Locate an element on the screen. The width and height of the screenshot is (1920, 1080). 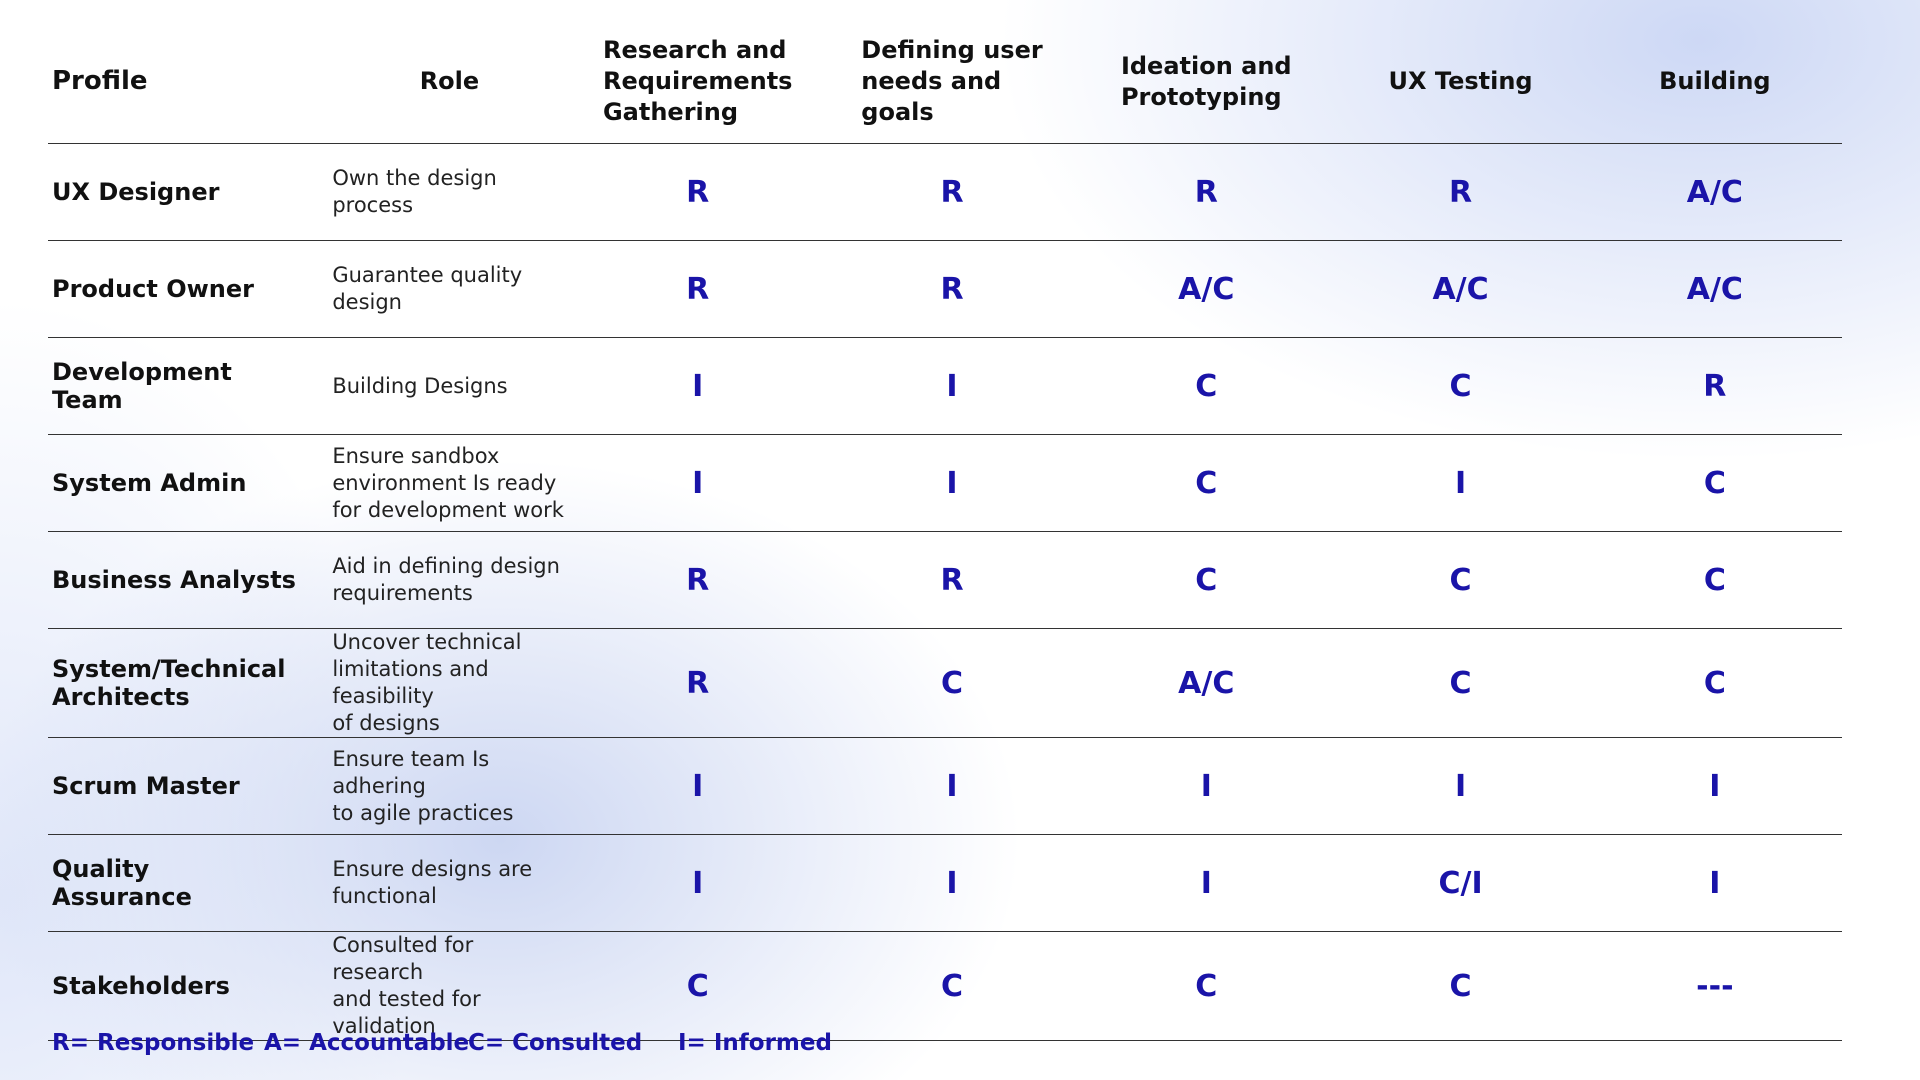
column-header-stage: Research and Requirements Gathering is located at coordinates (698, 82).